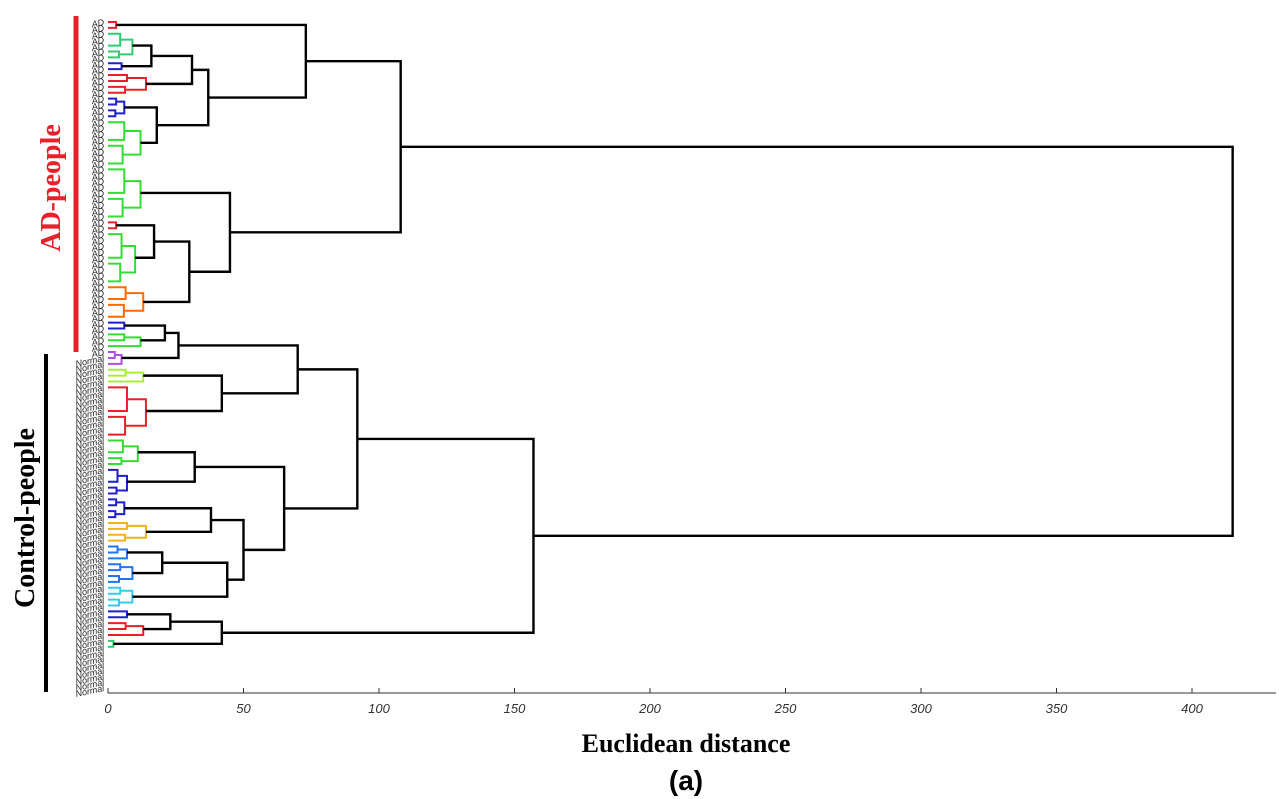 The width and height of the screenshot is (1279, 799). Describe the element at coordinates (785, 708) in the screenshot. I see `x-tick-label: 250` at that location.